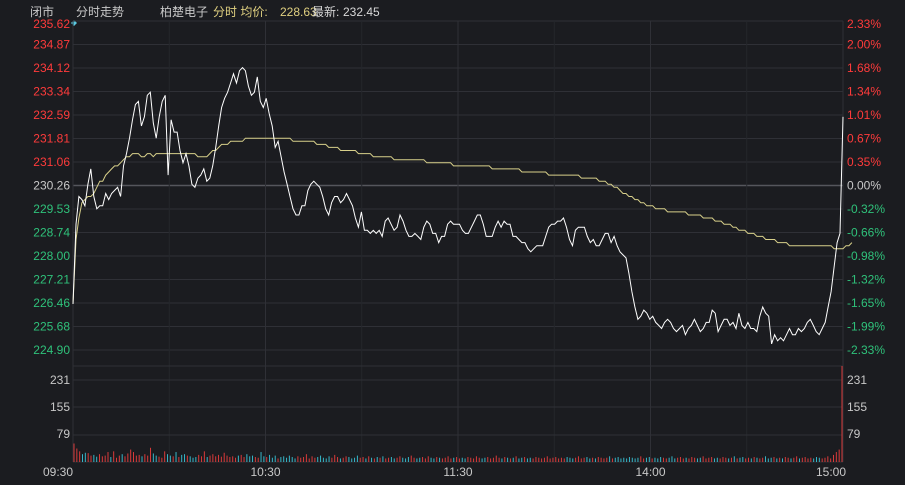 This screenshot has height=485, width=905. What do you see at coordinates (51, 350) in the screenshot?
I see `y-tick-left: 224.90` at bounding box center [51, 350].